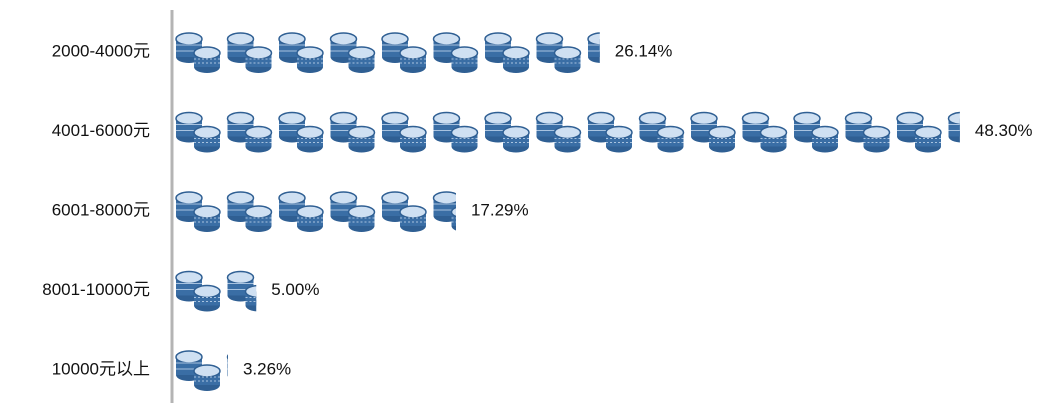 The image size is (1051, 405). What do you see at coordinates (1004, 130) in the screenshot?
I see `value-label: 48.30%` at bounding box center [1004, 130].